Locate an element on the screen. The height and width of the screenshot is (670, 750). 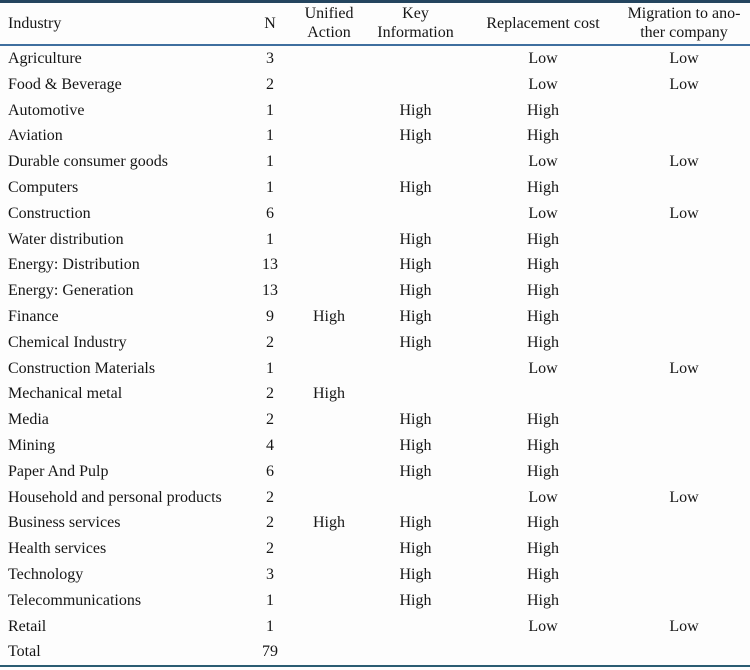
table-row: Retail 1 Low Low is located at coordinates (375, 627).